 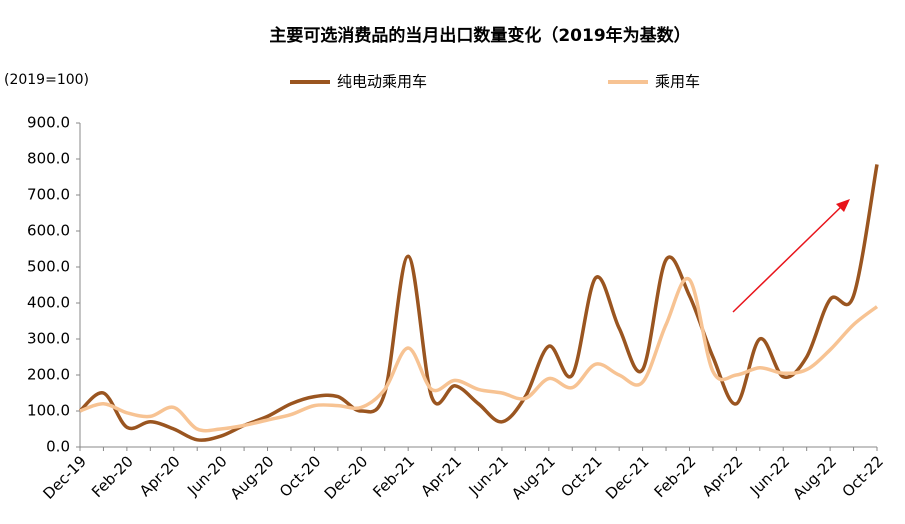 I want to click on x-tick-label: Dec-19, so click(x=64, y=477).